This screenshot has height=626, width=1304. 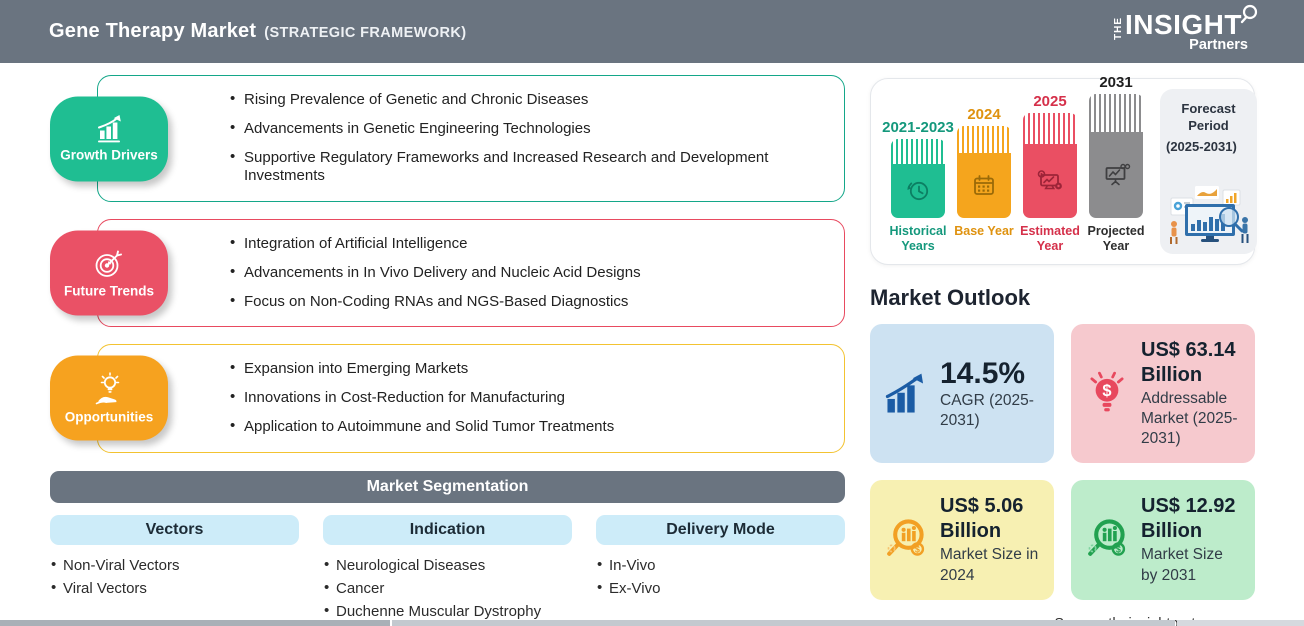 I want to click on delivery-mode-item: In-Vivo, so click(x=720, y=565).